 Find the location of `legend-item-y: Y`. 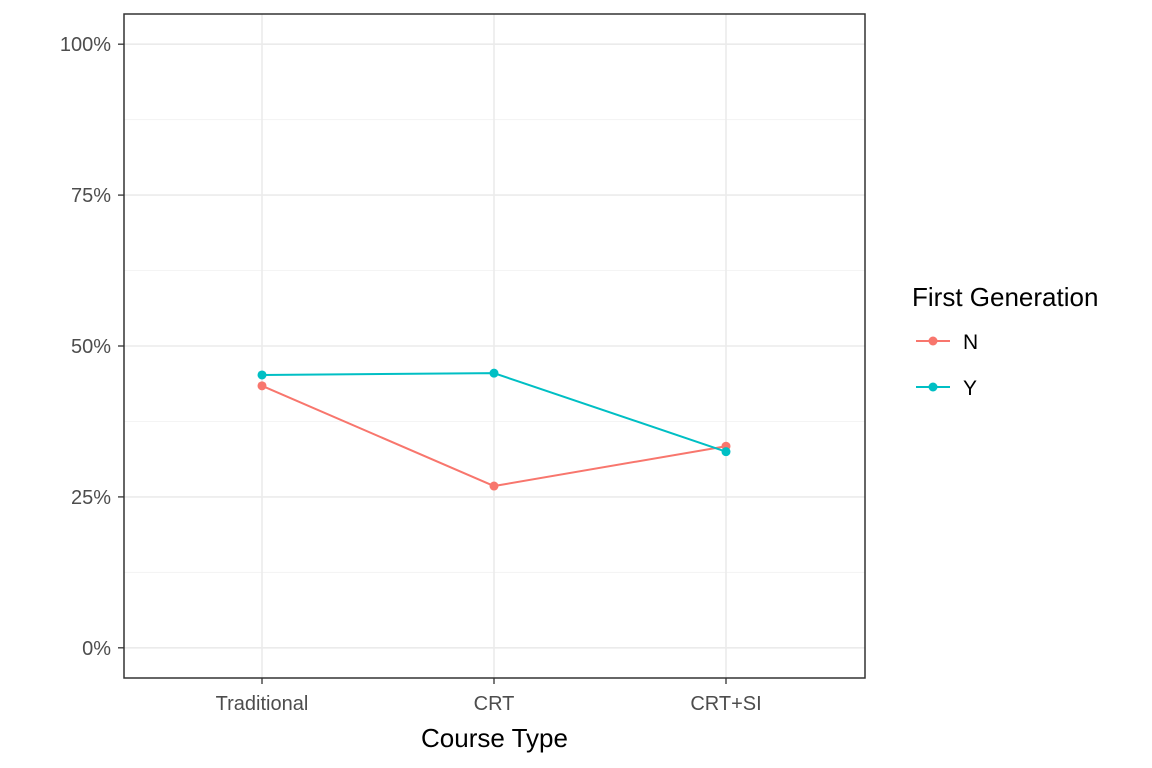

legend-item-y: Y is located at coordinates (946, 388).